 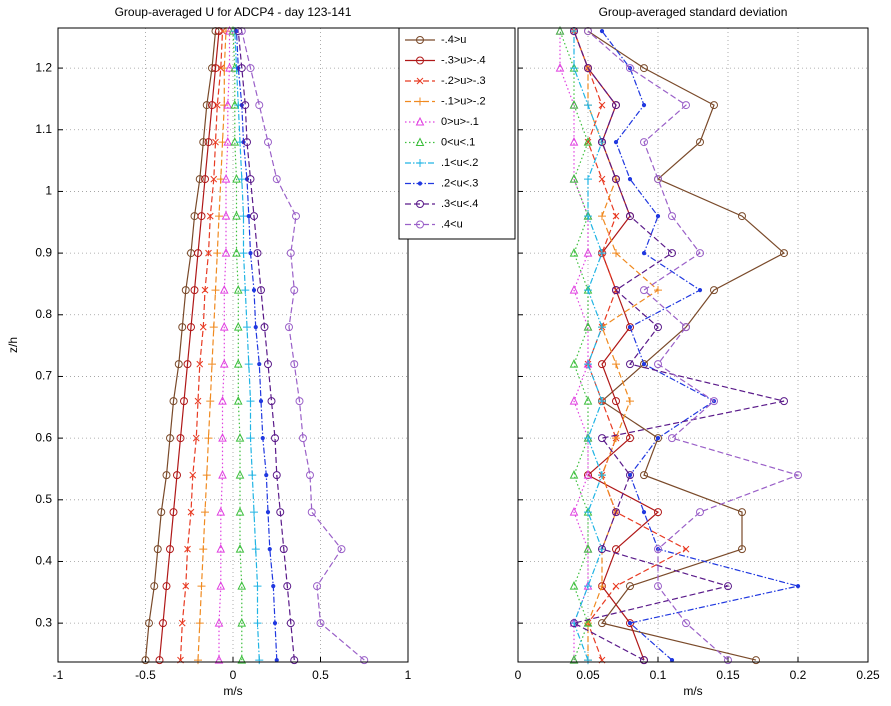 I want to click on legend-label: -.1>u>-.2, so click(x=463, y=101).